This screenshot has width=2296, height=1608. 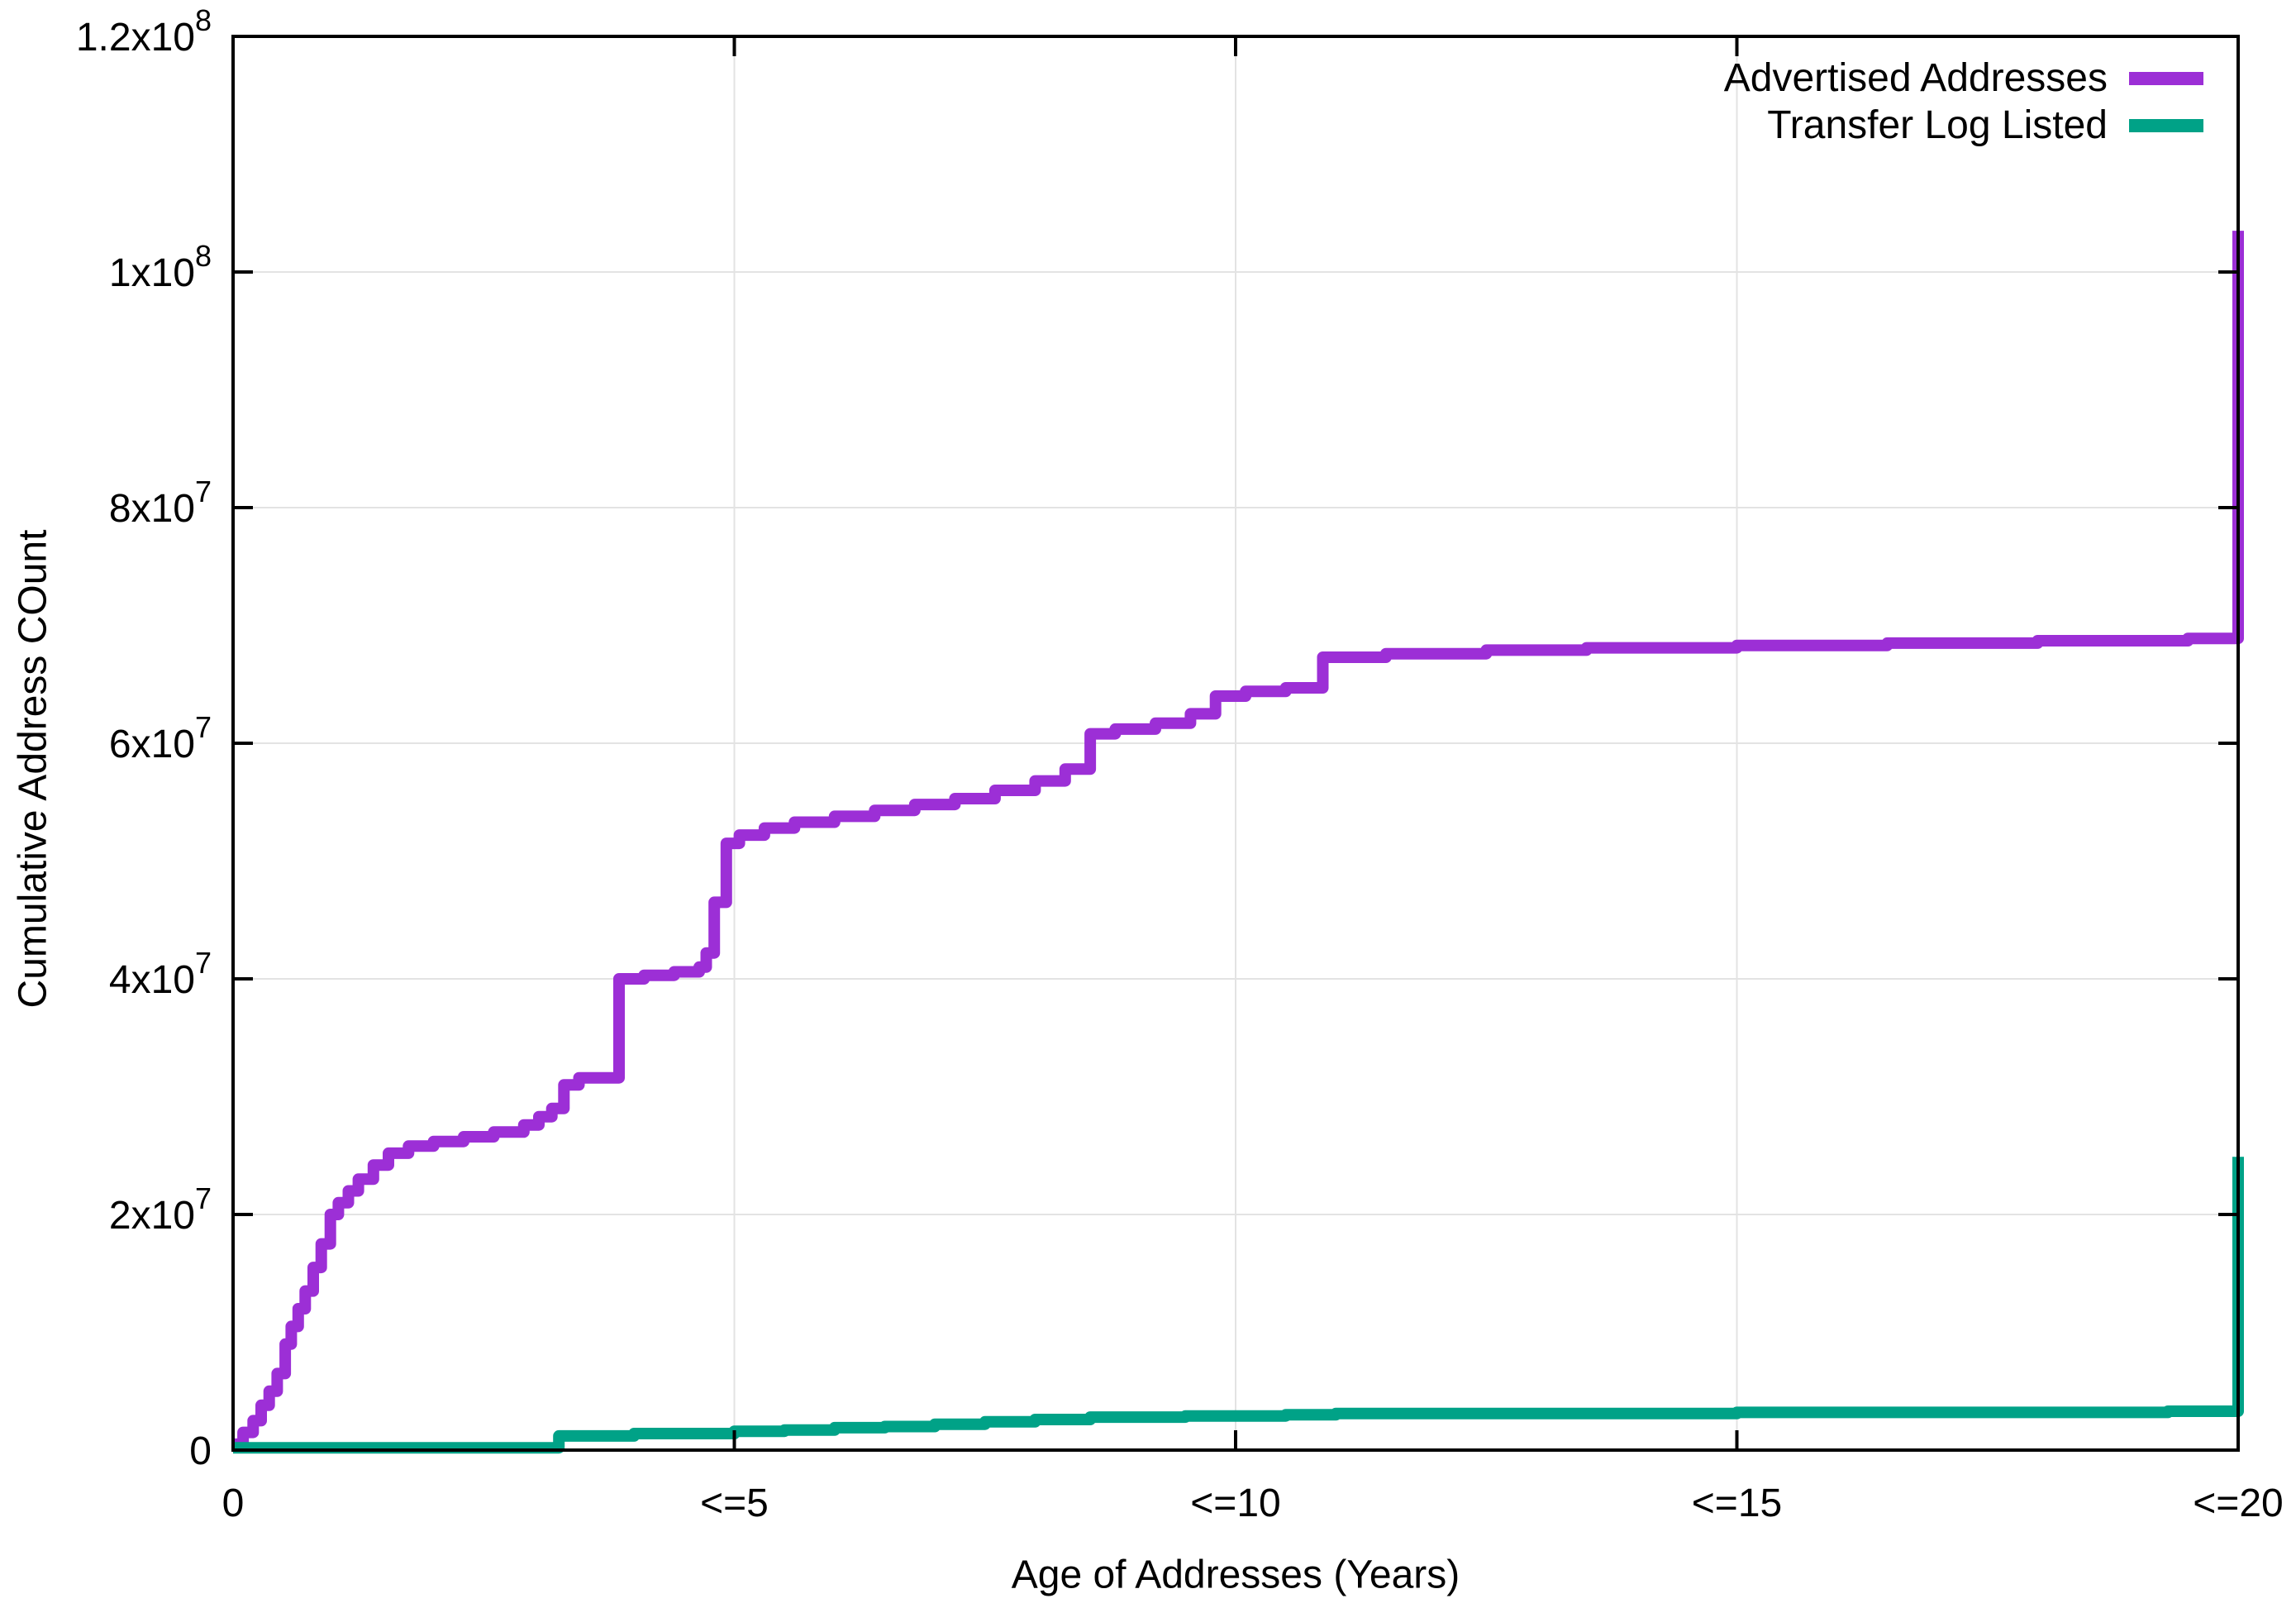 I want to click on x-tick-label: <=10, so click(x=1235, y=1503).